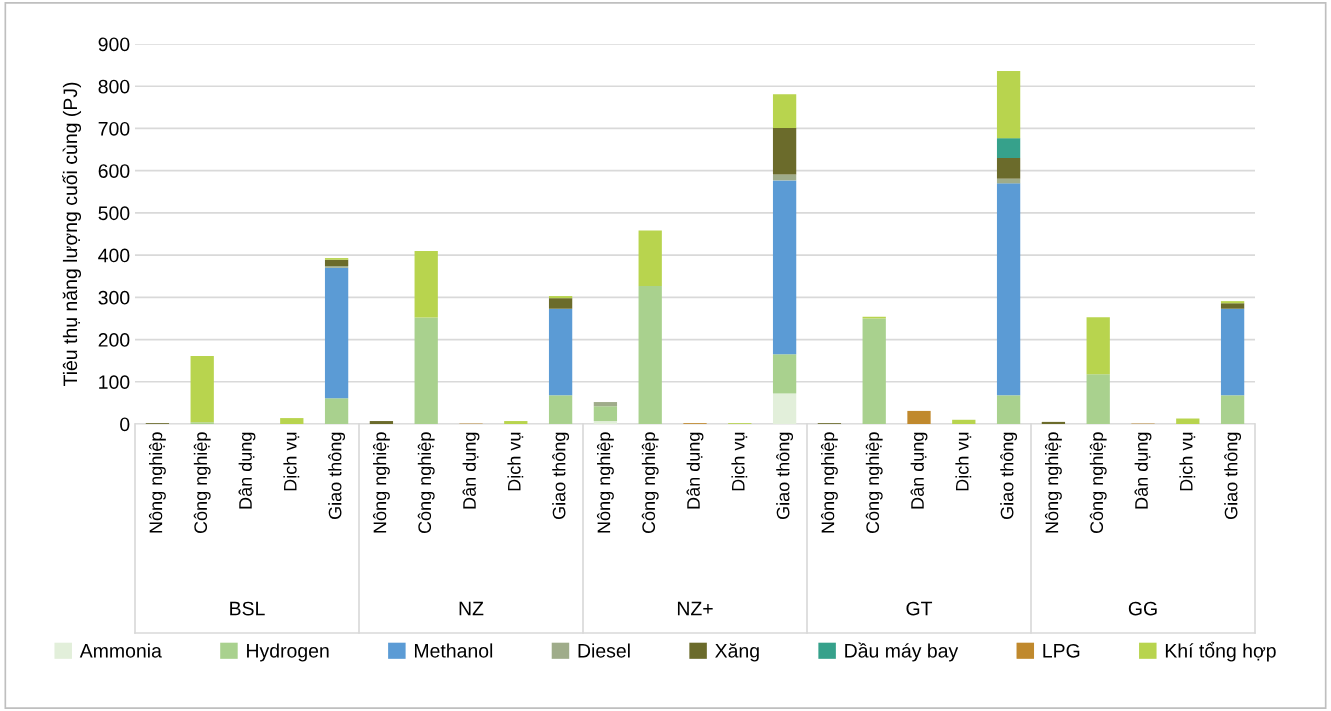 Image resolution: width=1331 pixels, height=711 pixels. Describe the element at coordinates (120, 650) in the screenshot. I see `legend-label: Ammonia` at that location.